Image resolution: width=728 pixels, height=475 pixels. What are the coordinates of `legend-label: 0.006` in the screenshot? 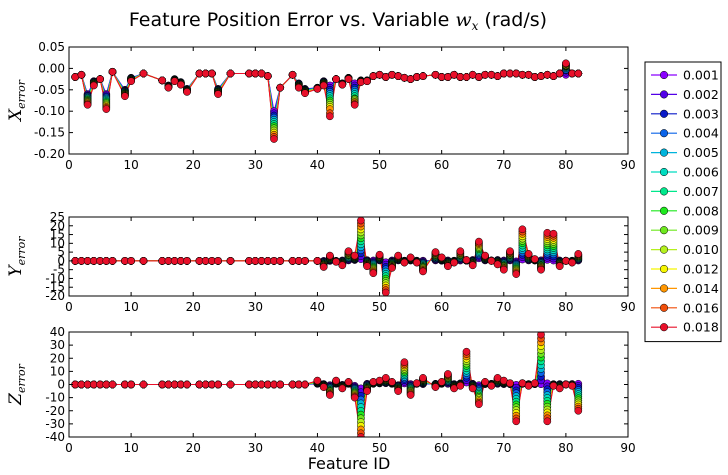 It's located at (701, 172).